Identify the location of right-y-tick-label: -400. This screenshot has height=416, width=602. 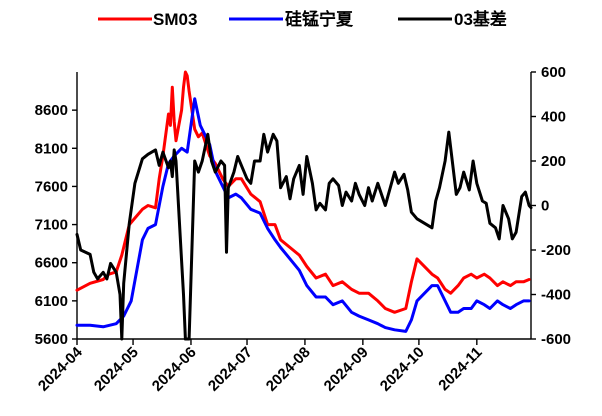
(556, 295).